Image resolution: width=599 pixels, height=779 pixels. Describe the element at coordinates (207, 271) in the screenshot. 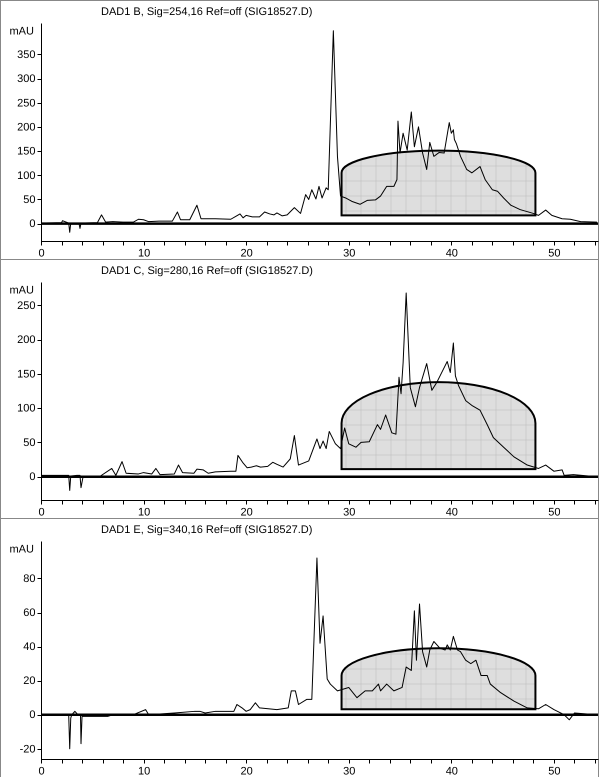

I see `chart-title: DAD1 C, Sig=280,16 Ref=off (SIG18527.D)` at that location.